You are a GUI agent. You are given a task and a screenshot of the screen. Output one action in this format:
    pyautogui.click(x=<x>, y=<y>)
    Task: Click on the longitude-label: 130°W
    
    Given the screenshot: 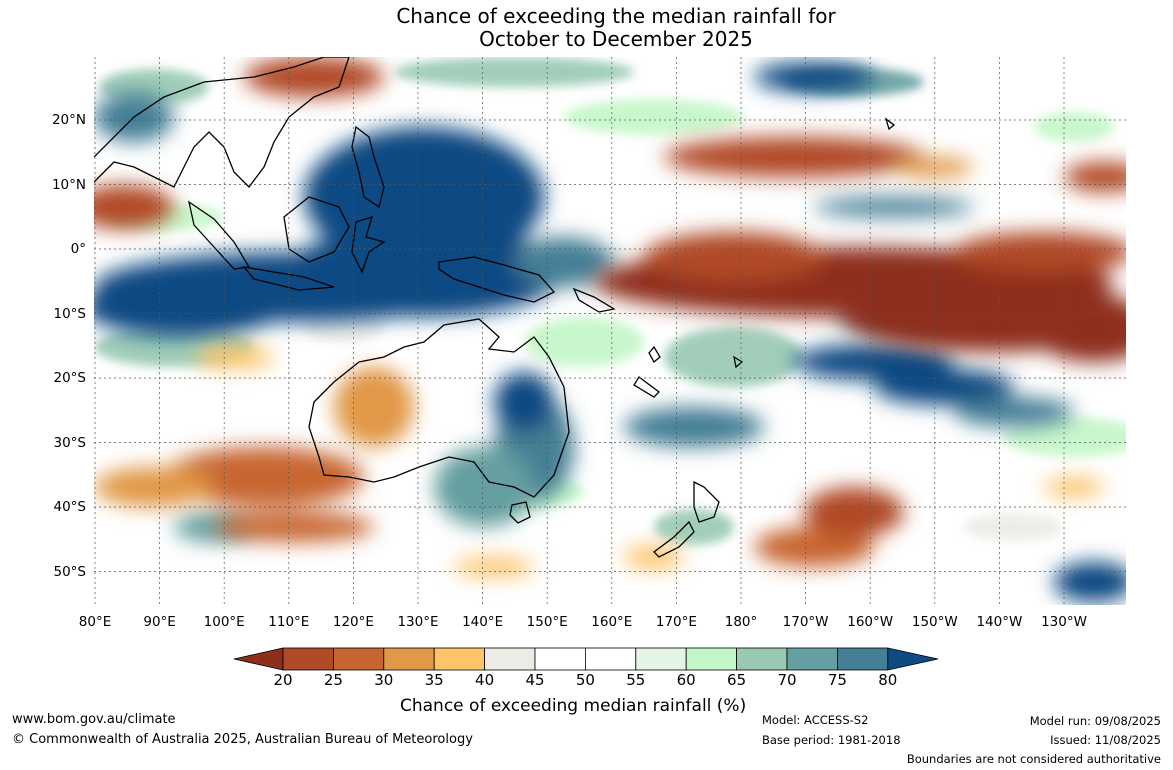 What is the action you would take?
    pyautogui.click(x=1064, y=622)
    